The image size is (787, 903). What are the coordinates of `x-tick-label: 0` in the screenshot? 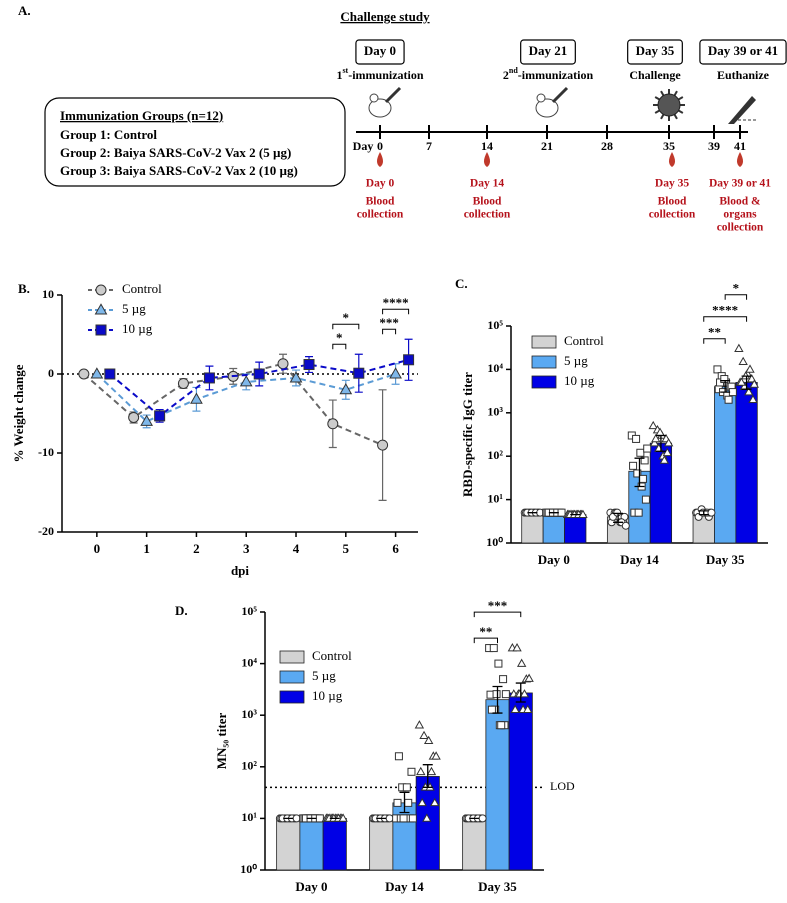 It's located at (97, 548).